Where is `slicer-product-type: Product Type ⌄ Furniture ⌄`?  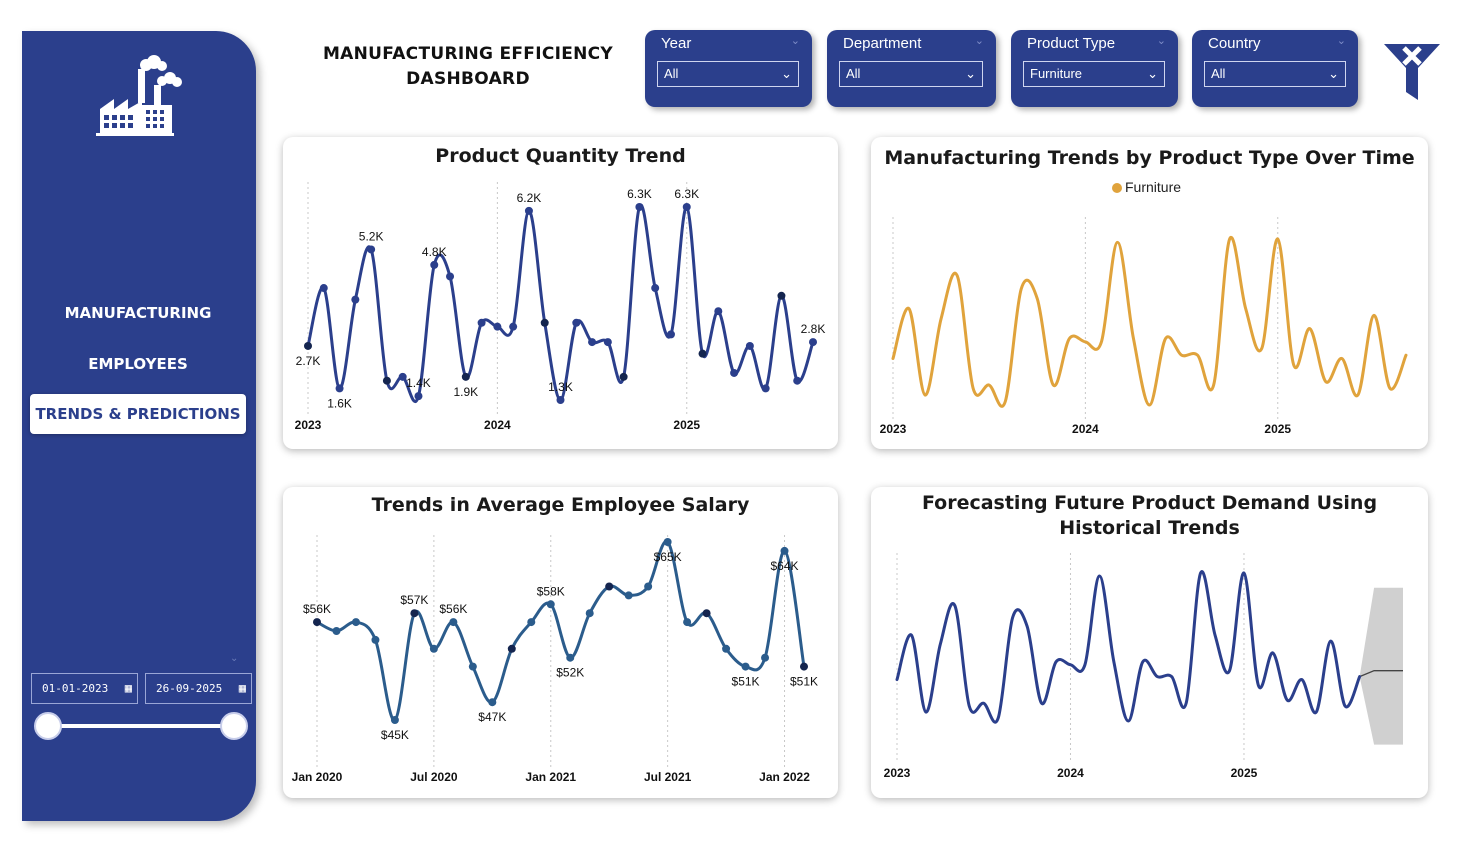
slicer-product-type: Product Type ⌄ Furniture ⌄ is located at coordinates (1094, 68).